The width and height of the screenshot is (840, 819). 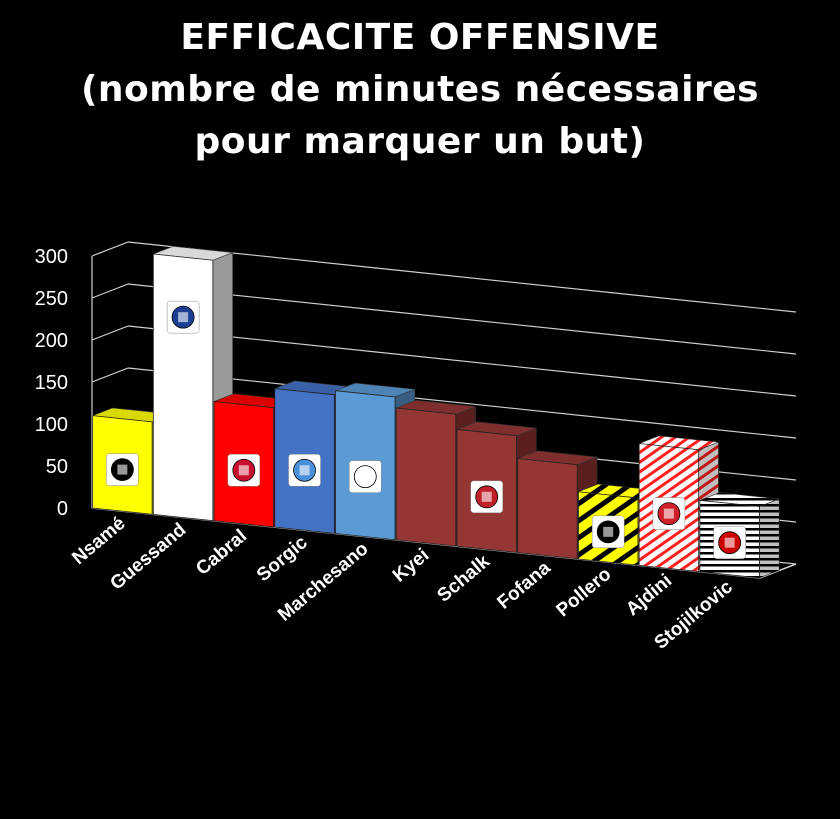 I want to click on chart-title-line-3: pour marquer un but), so click(x=420, y=141).